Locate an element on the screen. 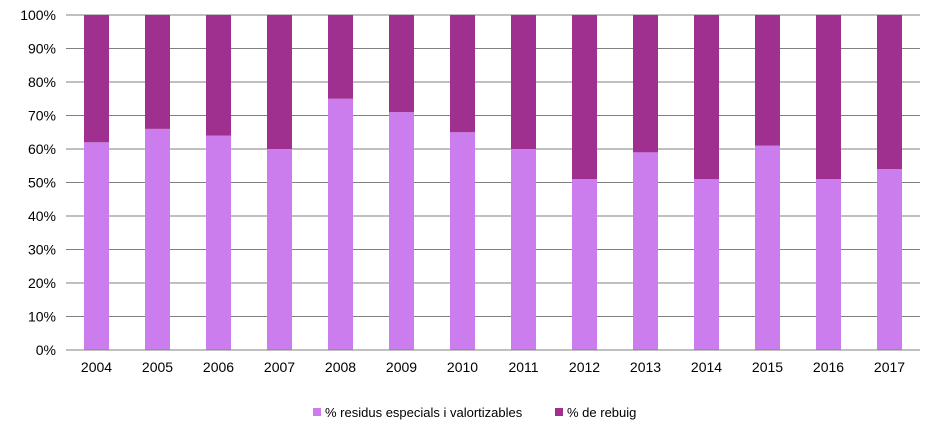  y-tick-label: 100% is located at coordinates (38, 15).